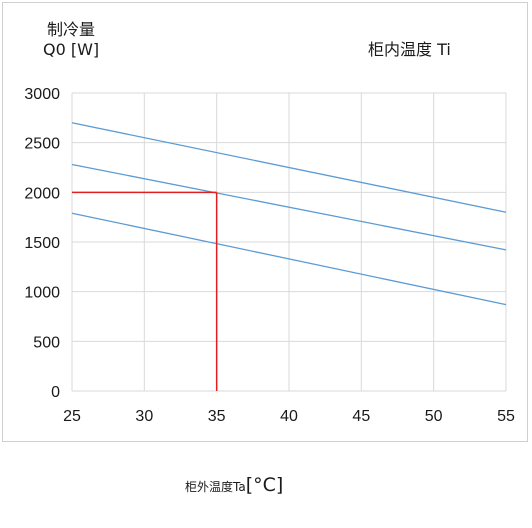  Describe the element at coordinates (71, 29) in the screenshot. I see `y-axis-label-line-1: 制冷量` at that location.